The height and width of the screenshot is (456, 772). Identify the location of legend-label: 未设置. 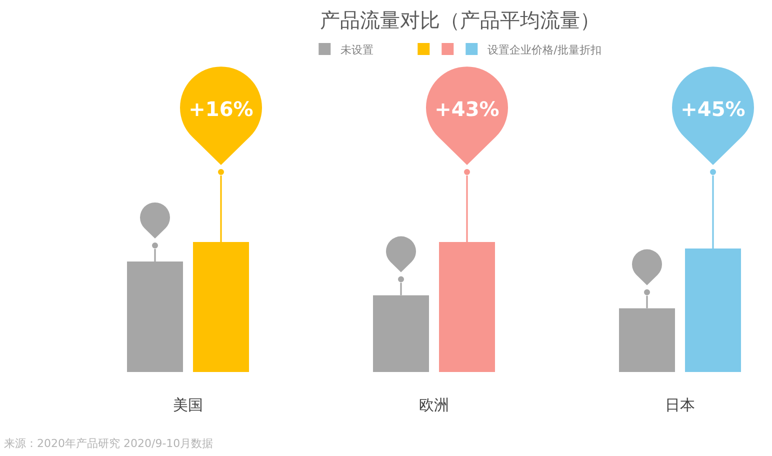
(357, 50).